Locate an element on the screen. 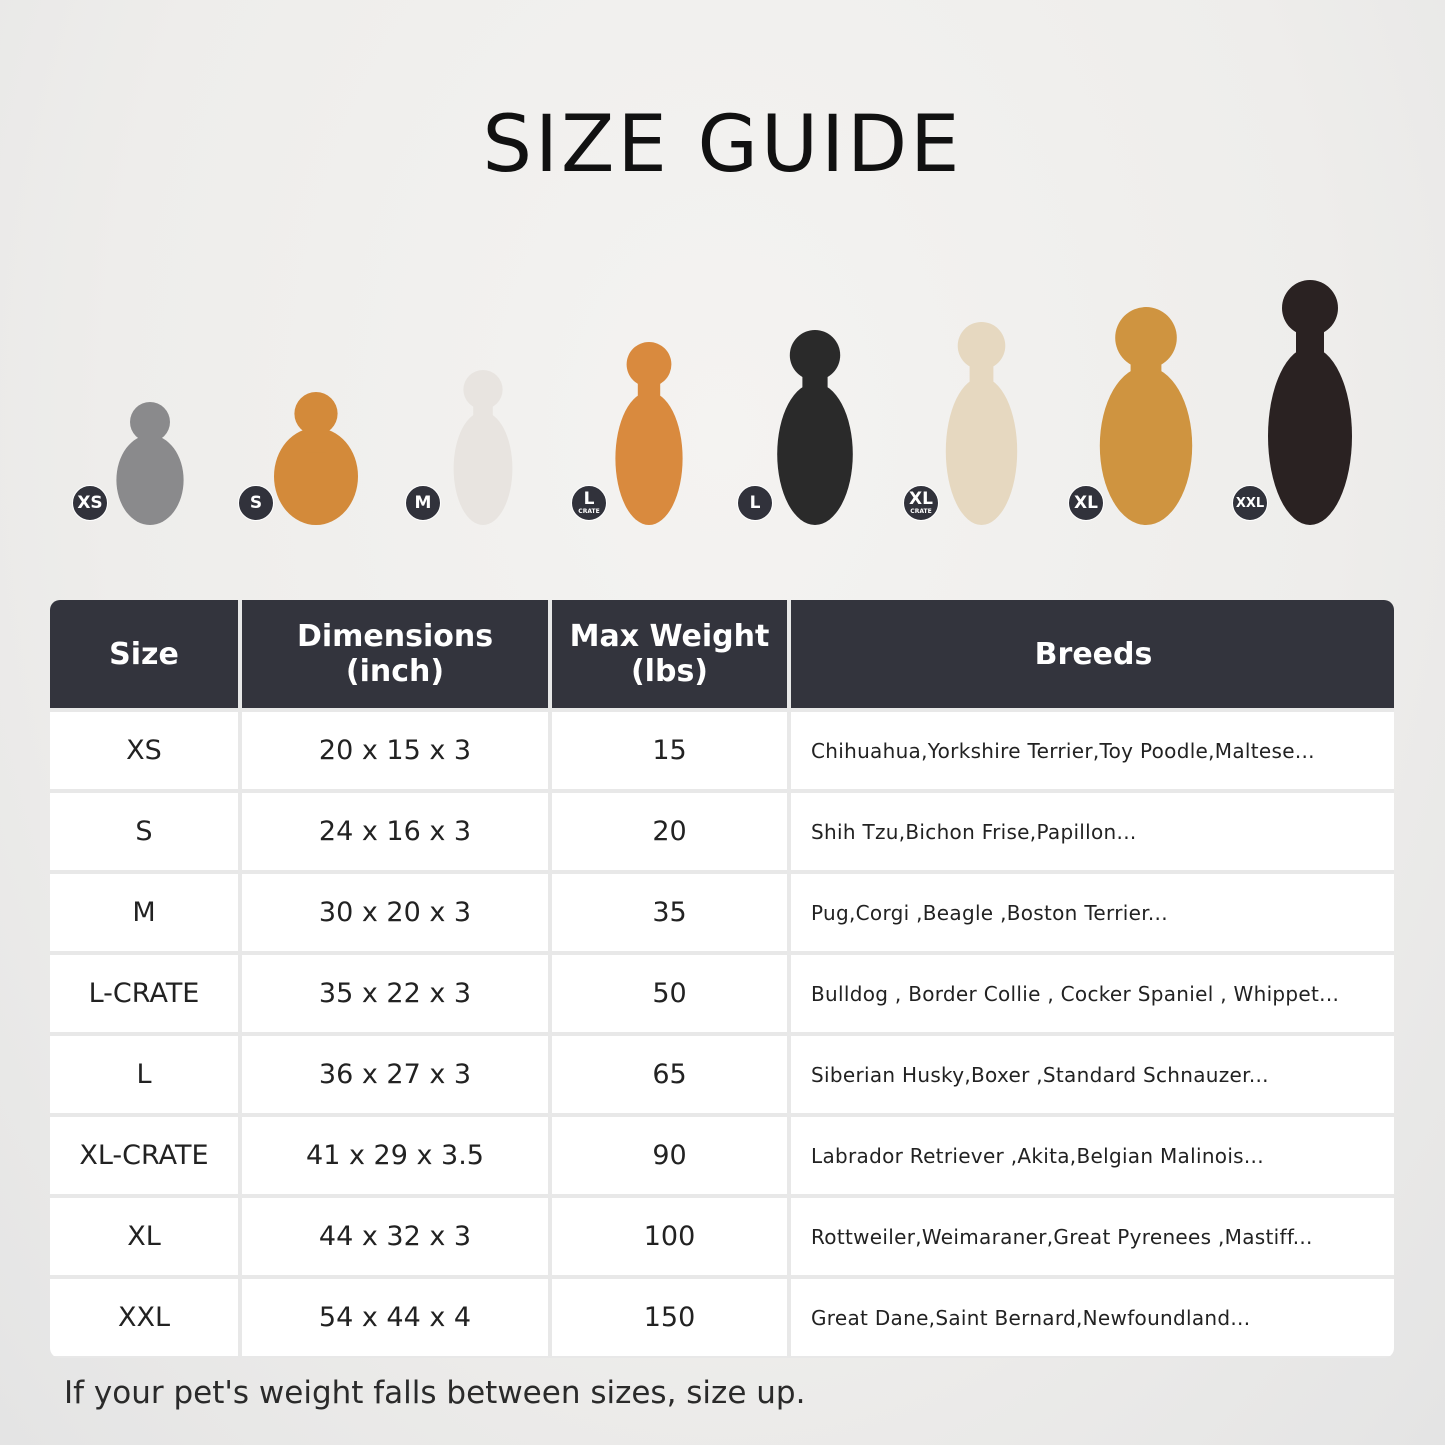 The width and height of the screenshot is (1445, 1445). size-cell: XS is located at coordinates (144, 750).